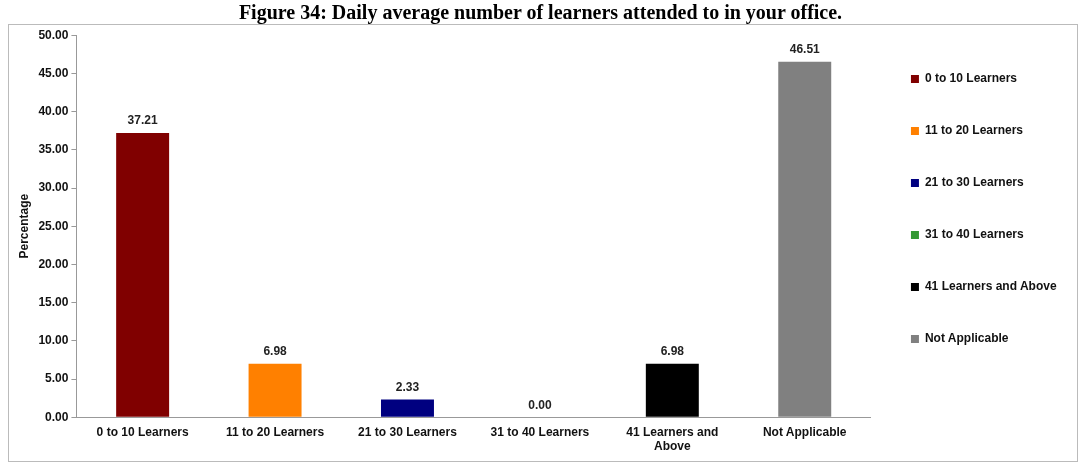  What do you see at coordinates (53, 110) in the screenshot?
I see `y-tick-label: 40.00` at bounding box center [53, 110].